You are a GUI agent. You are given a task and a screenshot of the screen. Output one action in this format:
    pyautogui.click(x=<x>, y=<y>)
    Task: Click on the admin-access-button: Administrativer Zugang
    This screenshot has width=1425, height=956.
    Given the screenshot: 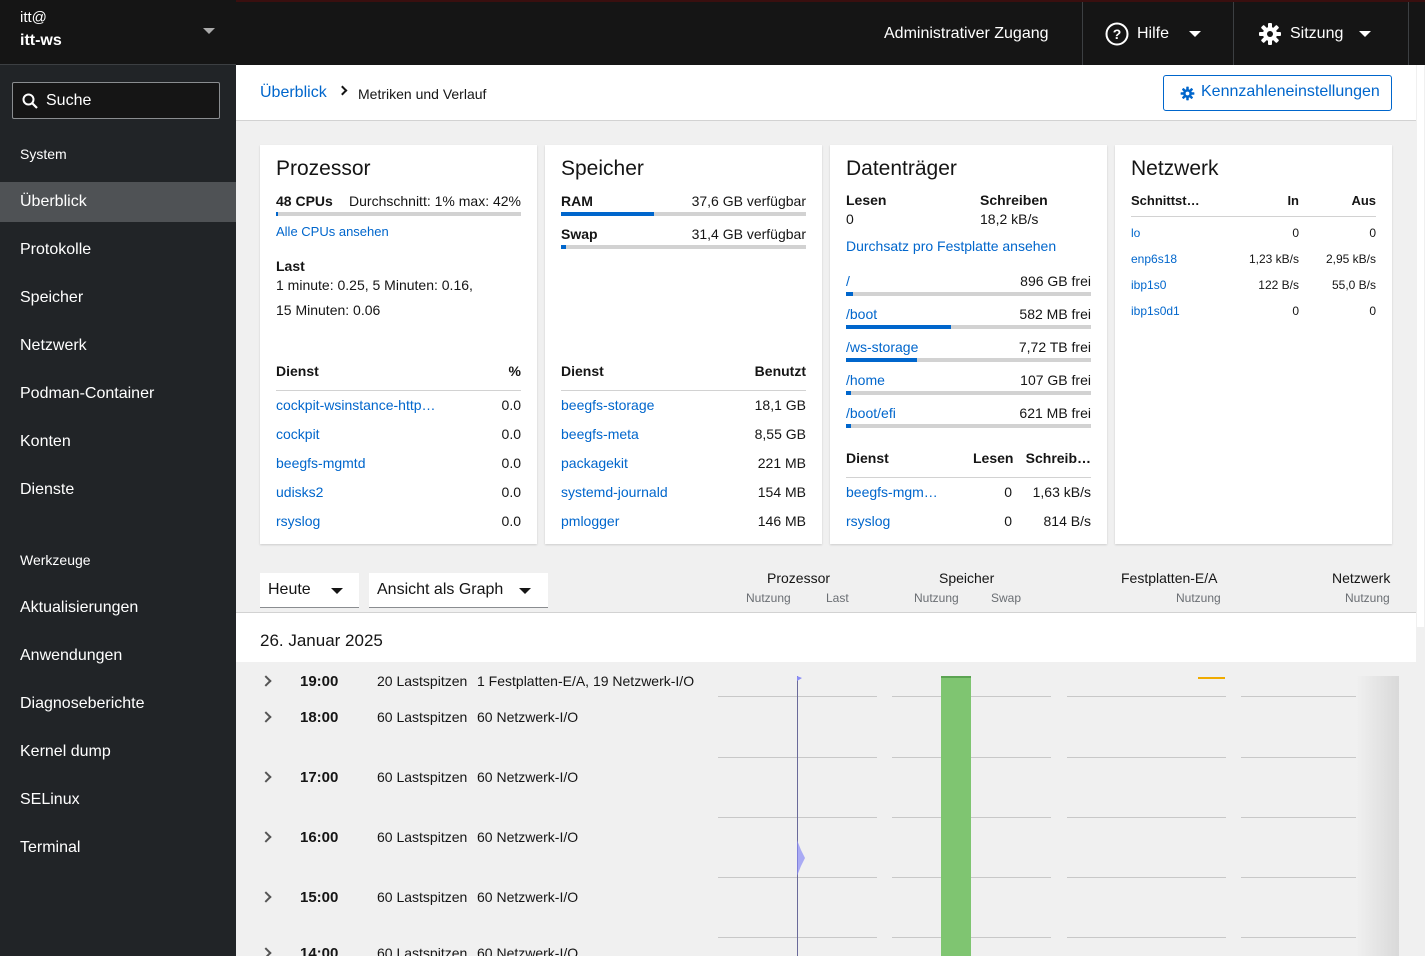 What is the action you would take?
    pyautogui.click(x=966, y=33)
    